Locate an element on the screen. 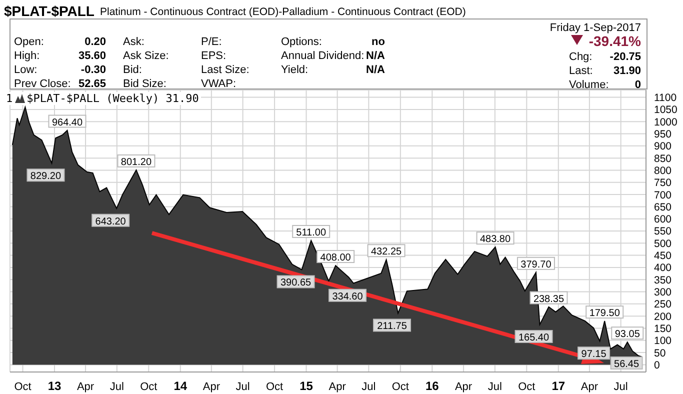 The width and height of the screenshot is (683, 394). chart-subtitle: Platinum - Continuous Contract (EOD)-Palladium - Continuous Contract (EOD) is located at coordinates (283, 12).